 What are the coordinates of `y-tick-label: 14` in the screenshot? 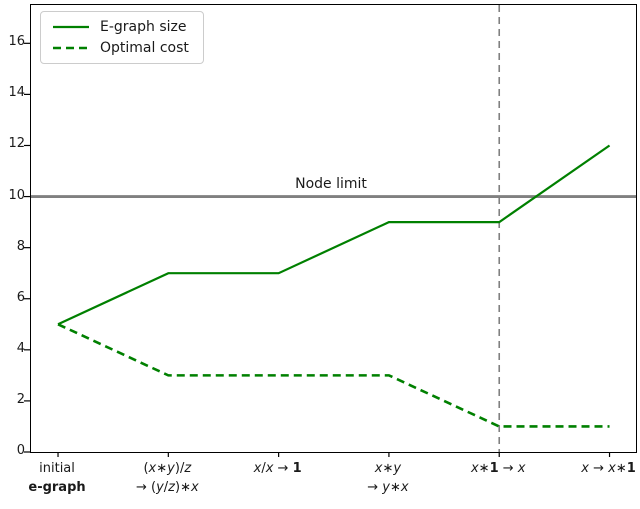 It's located at (16, 93).